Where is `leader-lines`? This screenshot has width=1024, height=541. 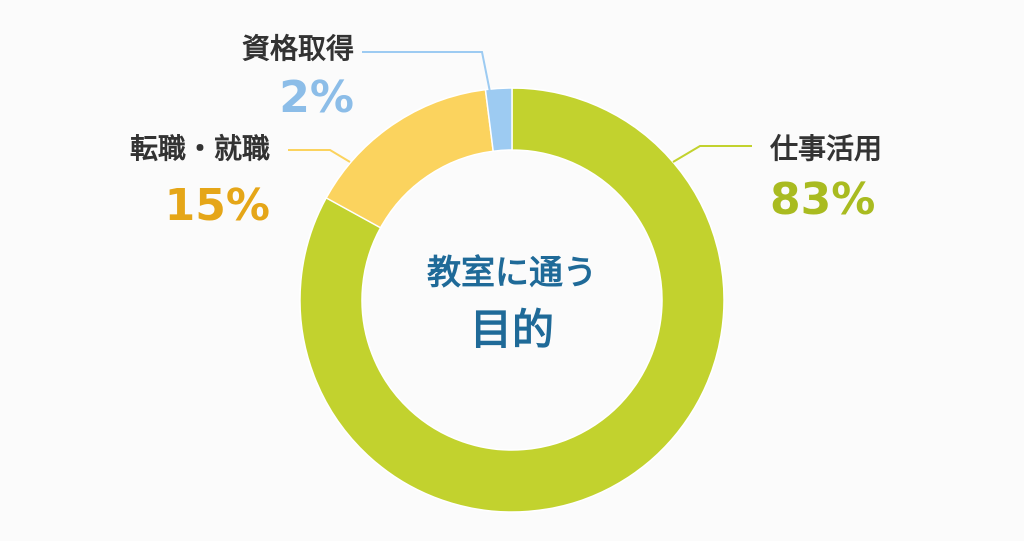 leader-lines is located at coordinates (520, 107).